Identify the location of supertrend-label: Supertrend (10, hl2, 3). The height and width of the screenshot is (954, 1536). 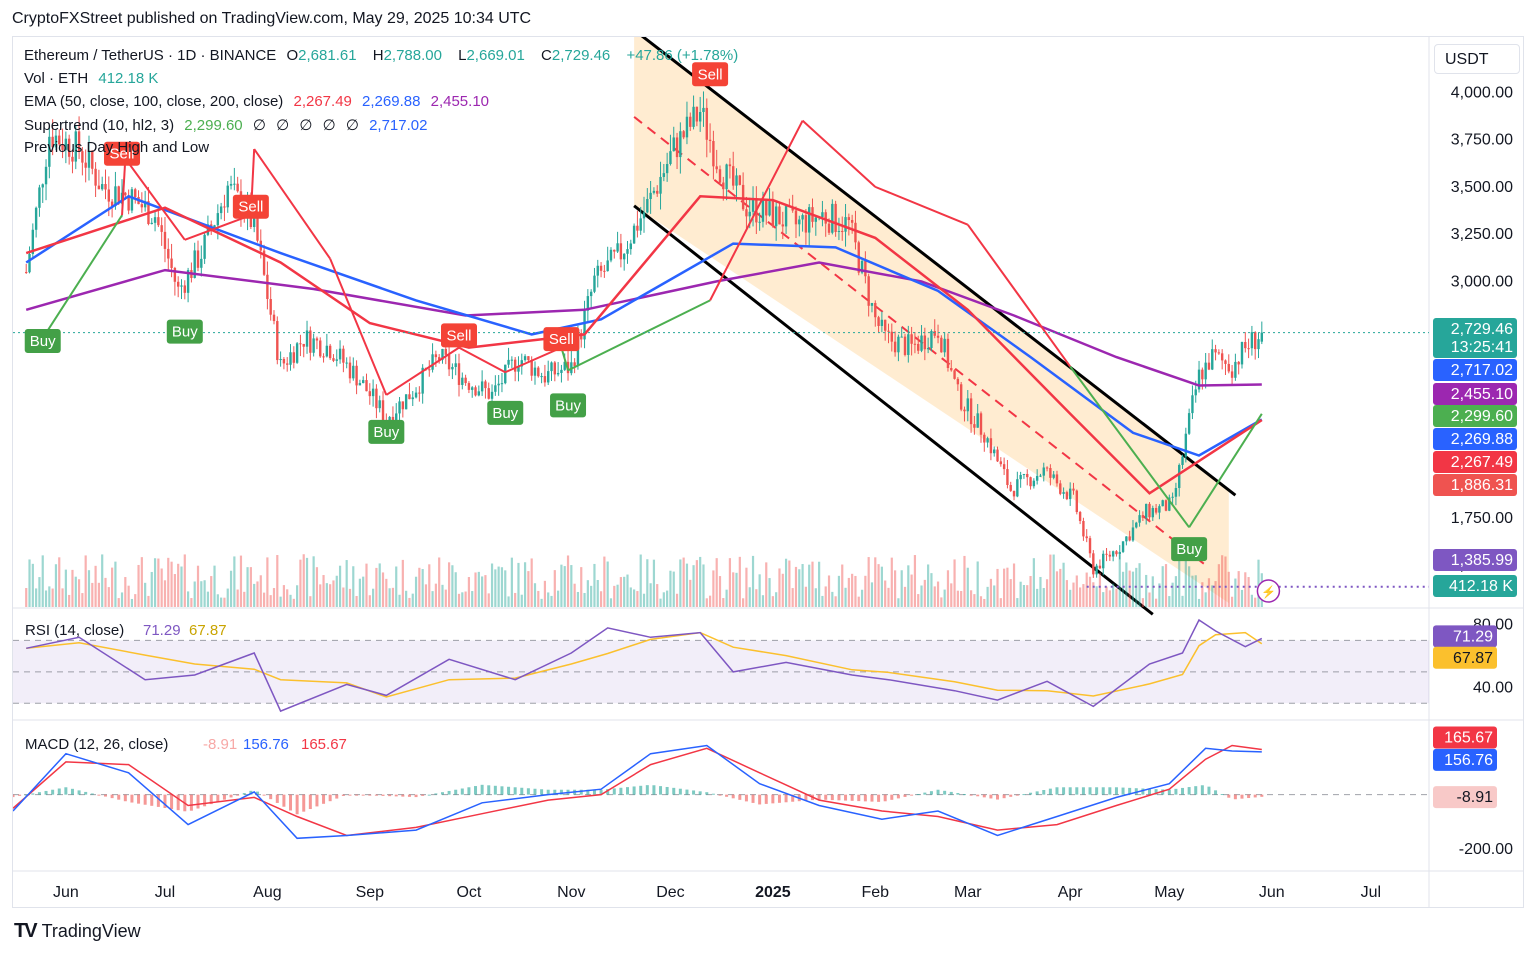
(99, 125).